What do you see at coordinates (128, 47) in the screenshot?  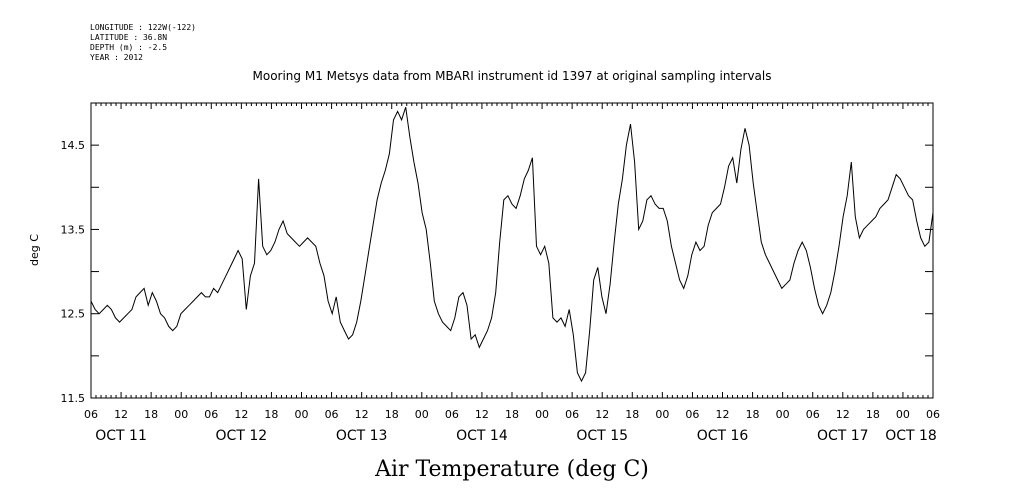 I see `depth-label: DEPTH (m) : -2.5` at bounding box center [128, 47].